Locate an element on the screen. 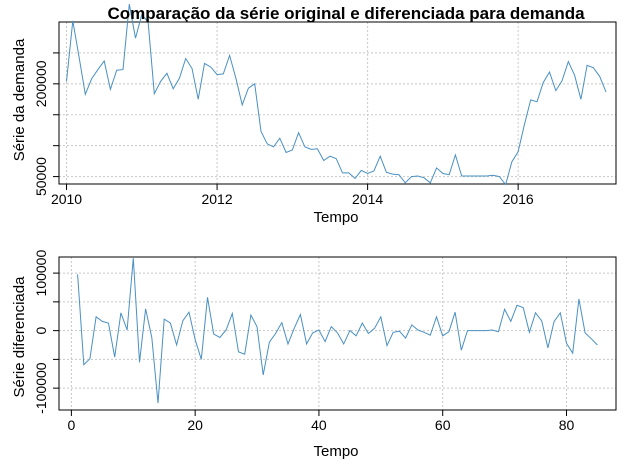 This screenshot has height=467, width=637. x-tick-label: 2014 is located at coordinates (367, 199).